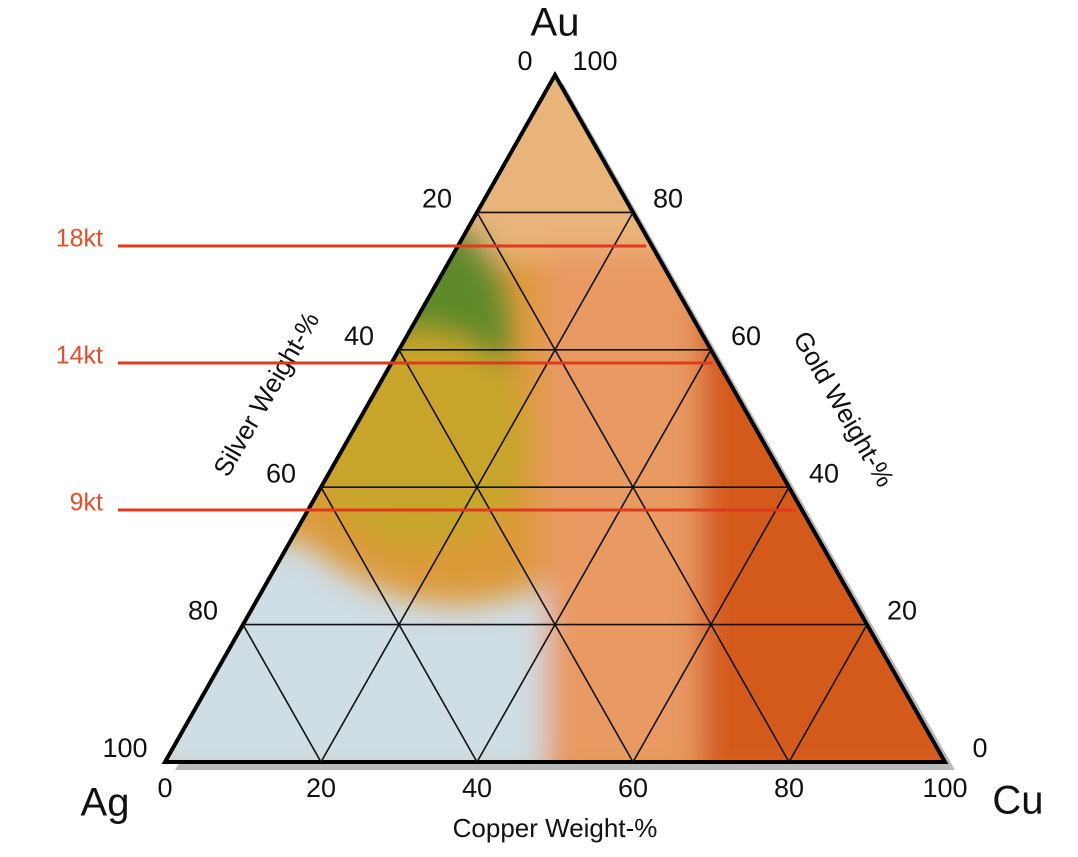 This screenshot has width=1078, height=857. I want to click on copper-tick-label: 40, so click(477, 788).